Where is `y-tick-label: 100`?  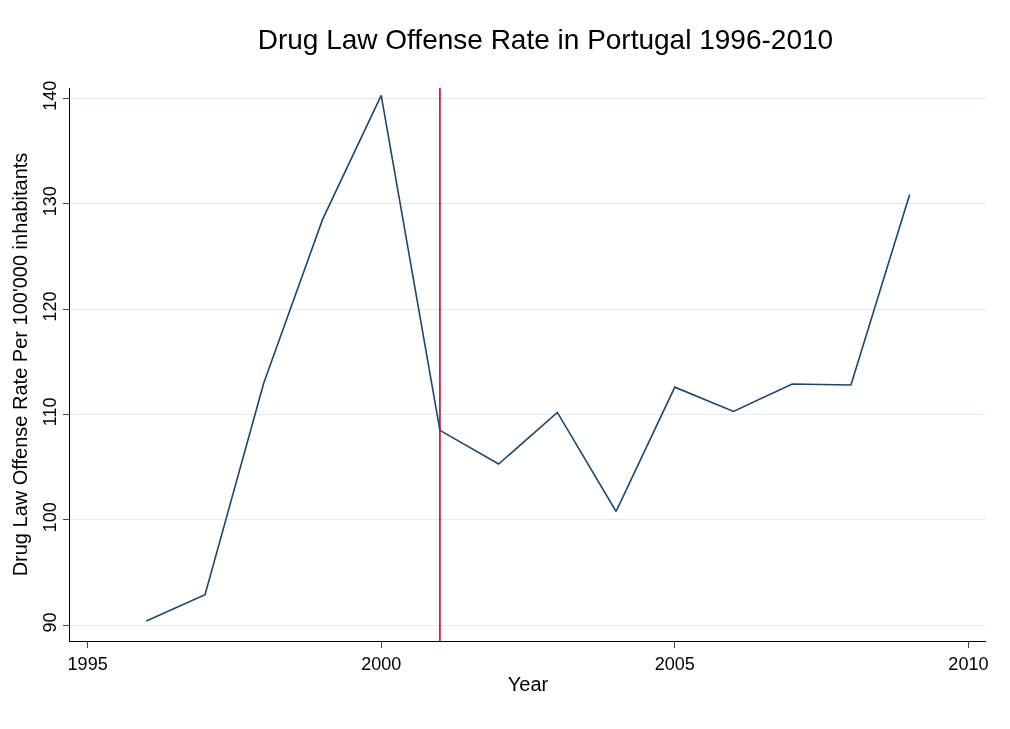 y-tick-label: 100 is located at coordinates (49, 517).